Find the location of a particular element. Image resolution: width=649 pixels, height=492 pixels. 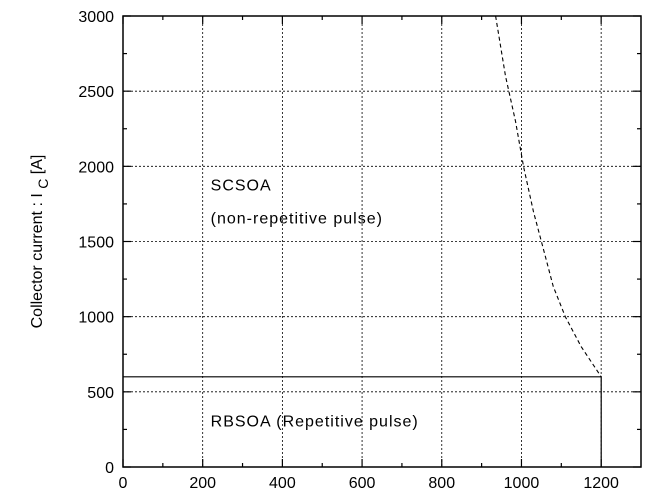

rbsoa-label: RBSOA (Repetitive pulse) is located at coordinates (315, 421).